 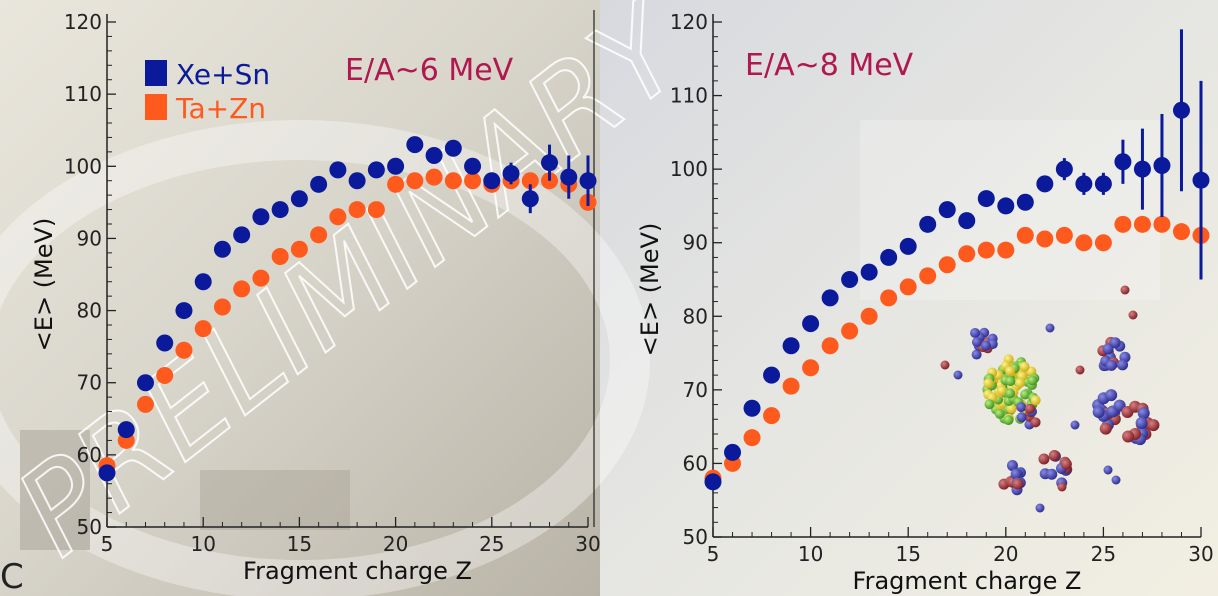 What do you see at coordinates (12, 576) in the screenshot?
I see `cut-off-glyph: C` at bounding box center [12, 576].